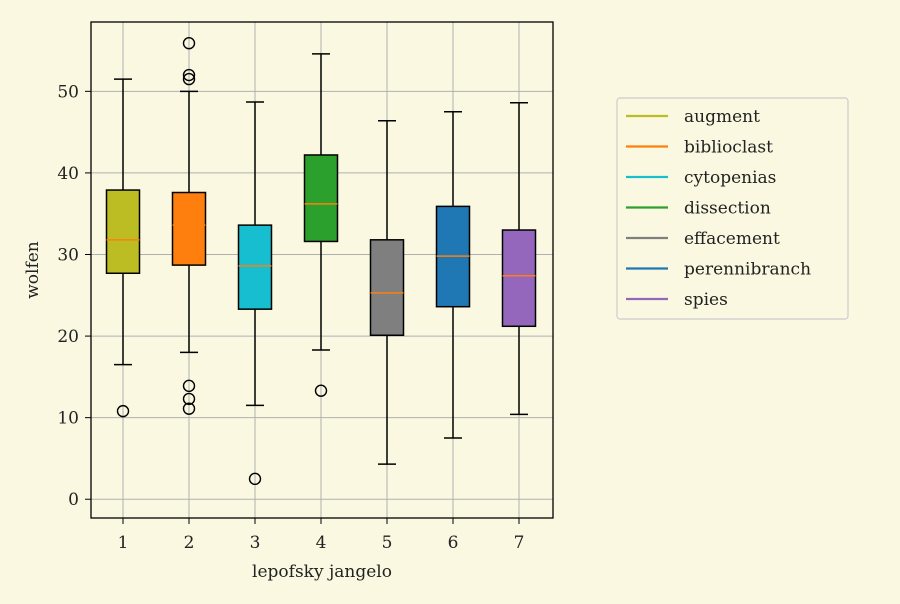 This screenshot has height=604, width=900. I want to click on box-augment, so click(123, 248).